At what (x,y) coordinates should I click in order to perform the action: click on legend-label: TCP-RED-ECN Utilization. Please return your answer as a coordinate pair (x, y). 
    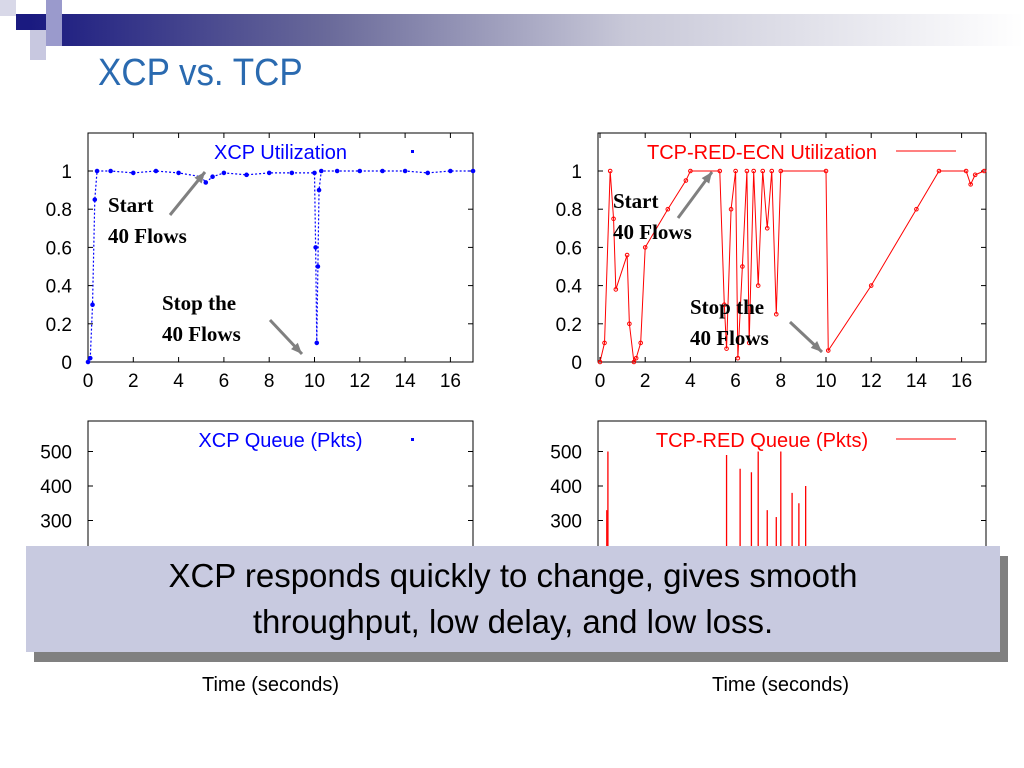
    Looking at the image, I should click on (762, 153).